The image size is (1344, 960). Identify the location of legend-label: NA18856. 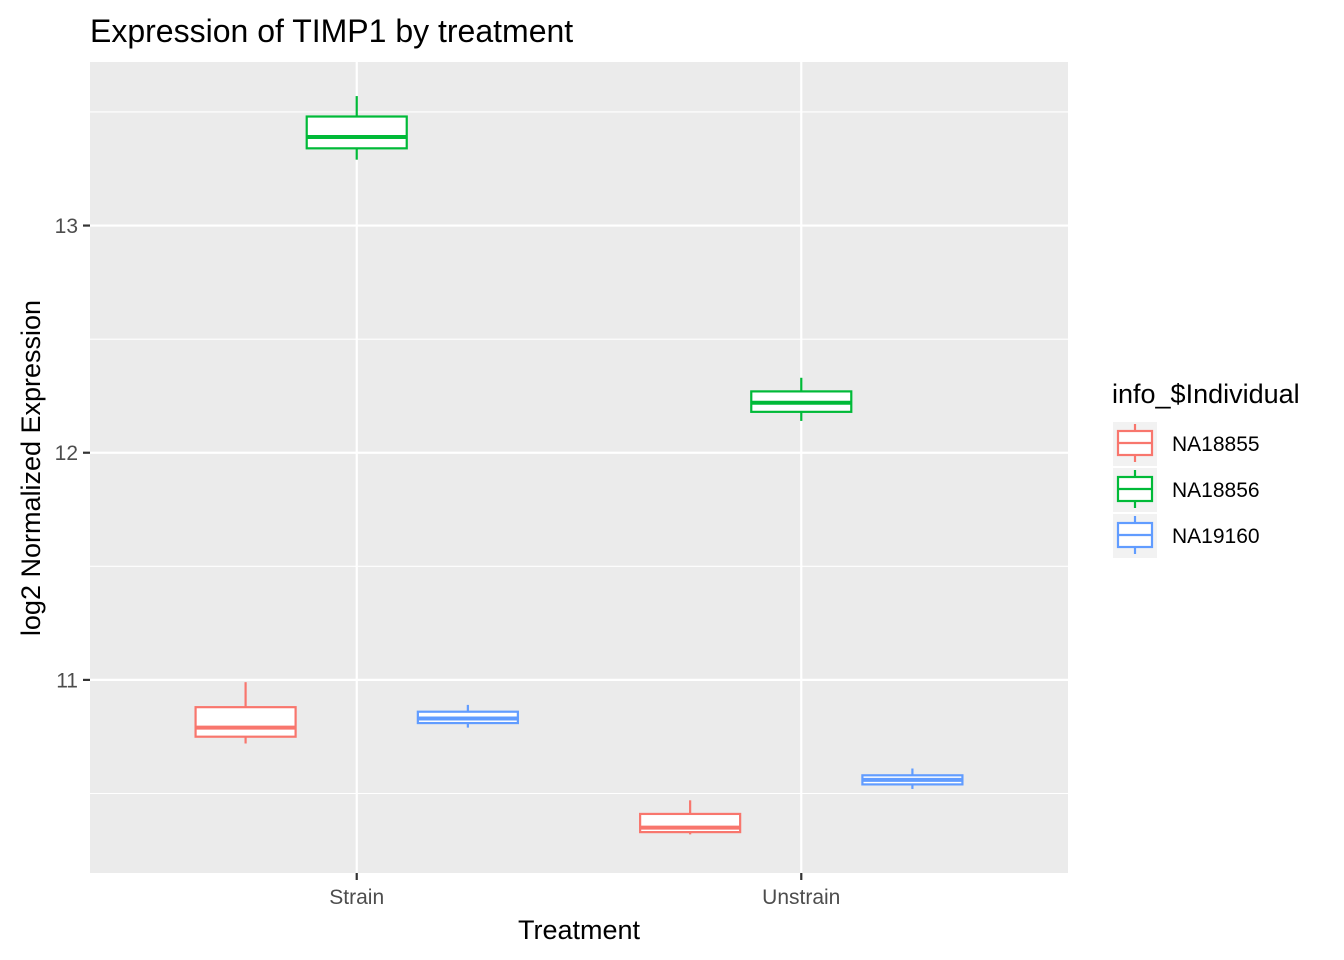
(1216, 490).